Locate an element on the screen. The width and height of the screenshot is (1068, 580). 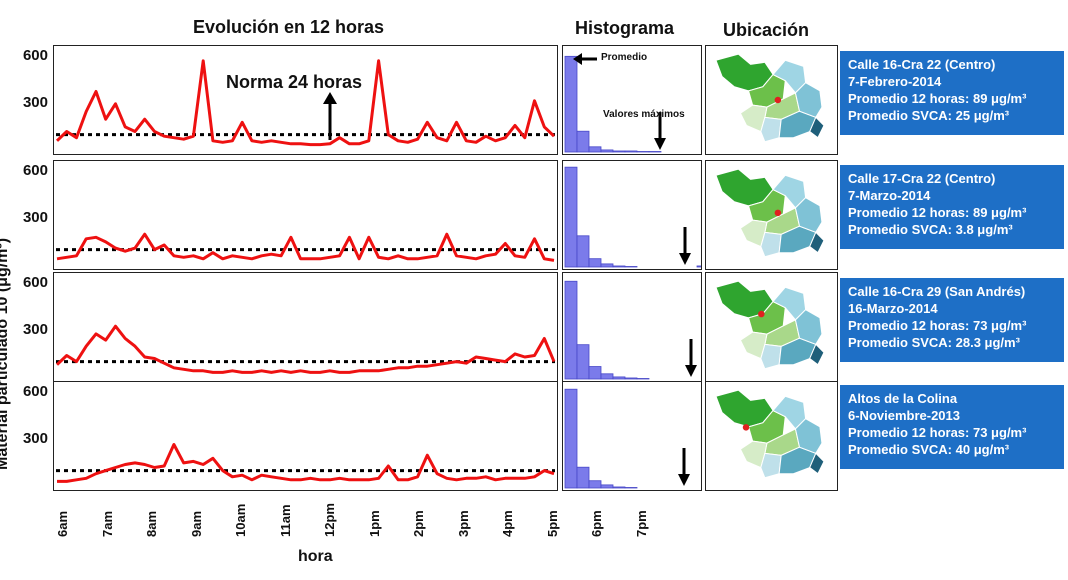
promedio-arrowhead-icon is located at coordinates (577, 59).